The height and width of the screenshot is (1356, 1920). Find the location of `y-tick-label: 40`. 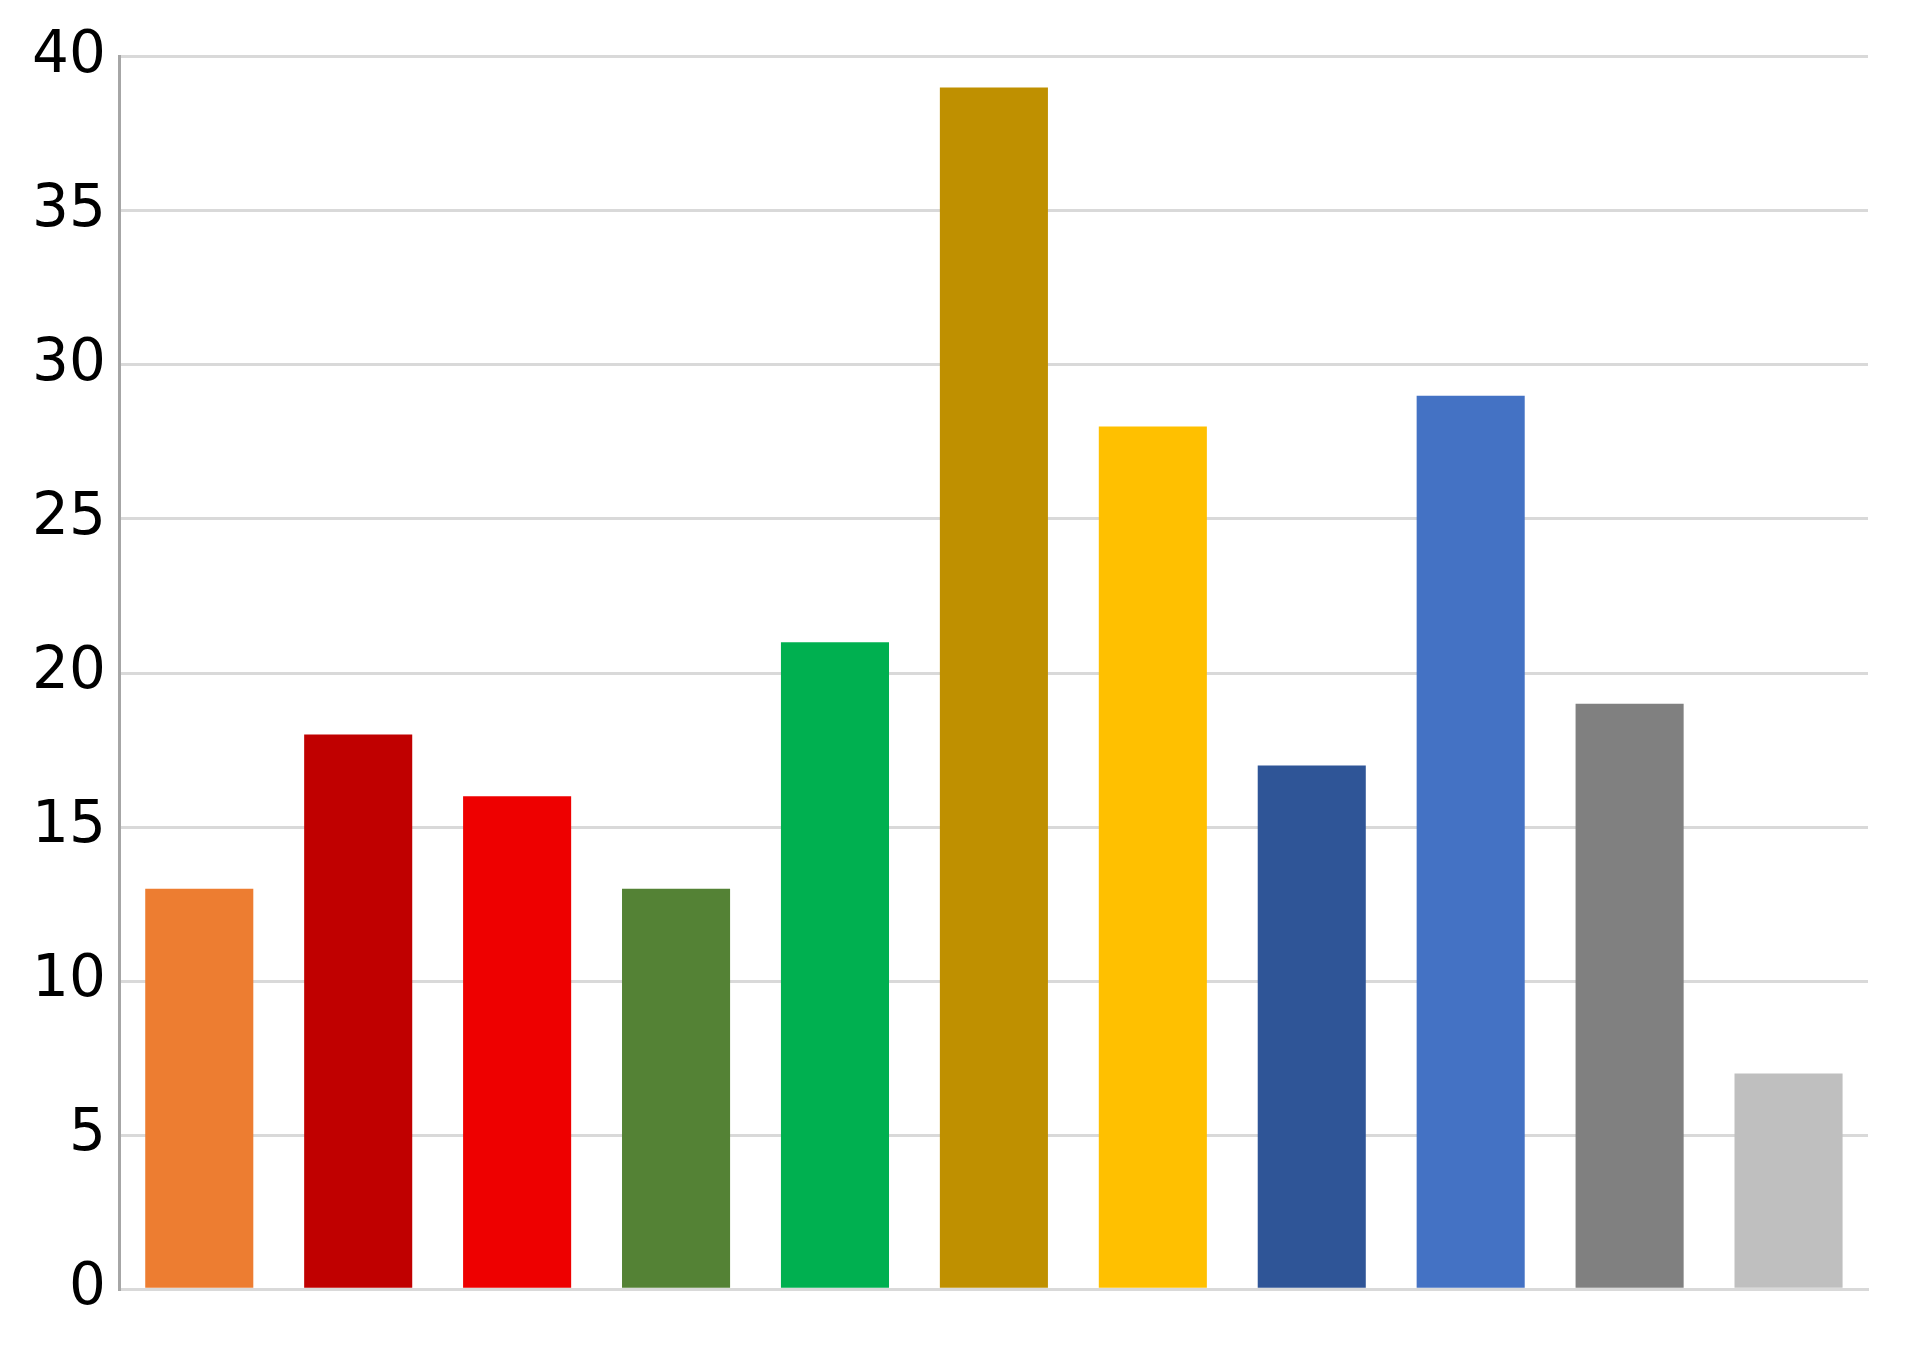

y-tick-label: 40 is located at coordinates (68, 51).